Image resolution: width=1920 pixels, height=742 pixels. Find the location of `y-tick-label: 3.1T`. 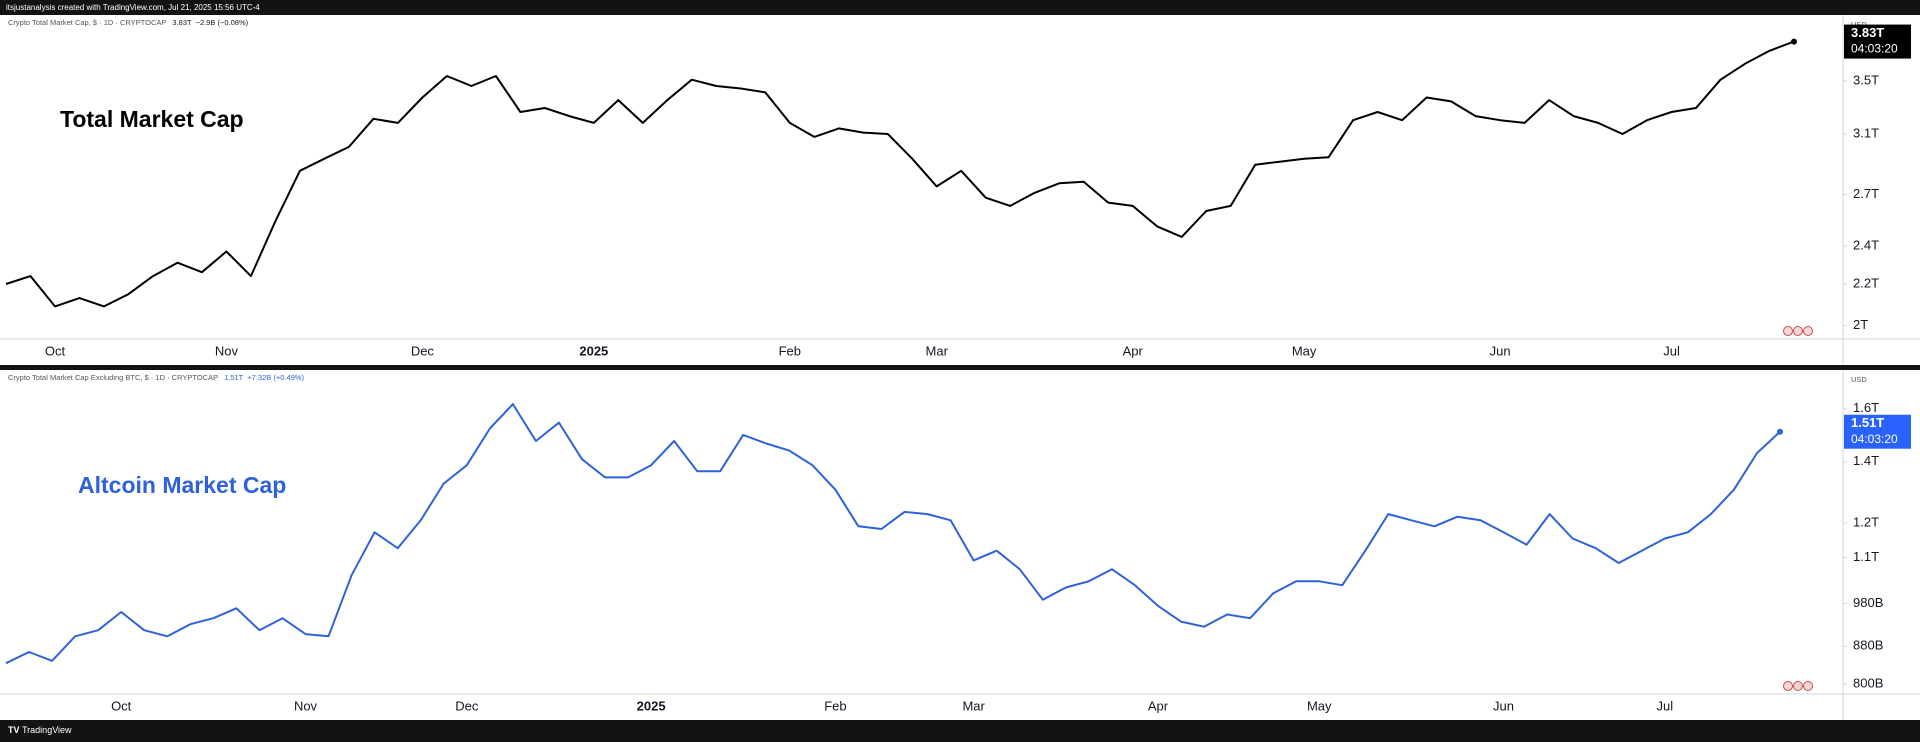

y-tick-label: 3.1T is located at coordinates (1866, 132).